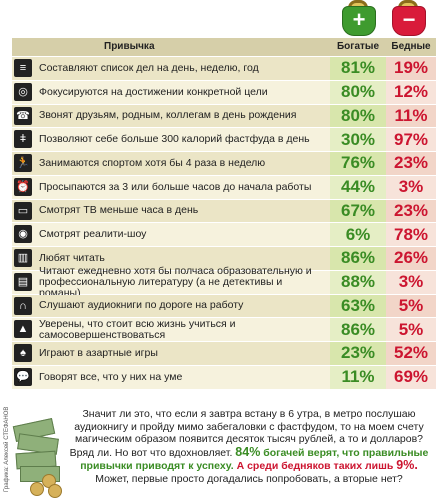 This screenshot has width=436, height=500. Describe the element at coordinates (23, 139) in the screenshot. I see `fast-food-icon: ǂ` at that location.